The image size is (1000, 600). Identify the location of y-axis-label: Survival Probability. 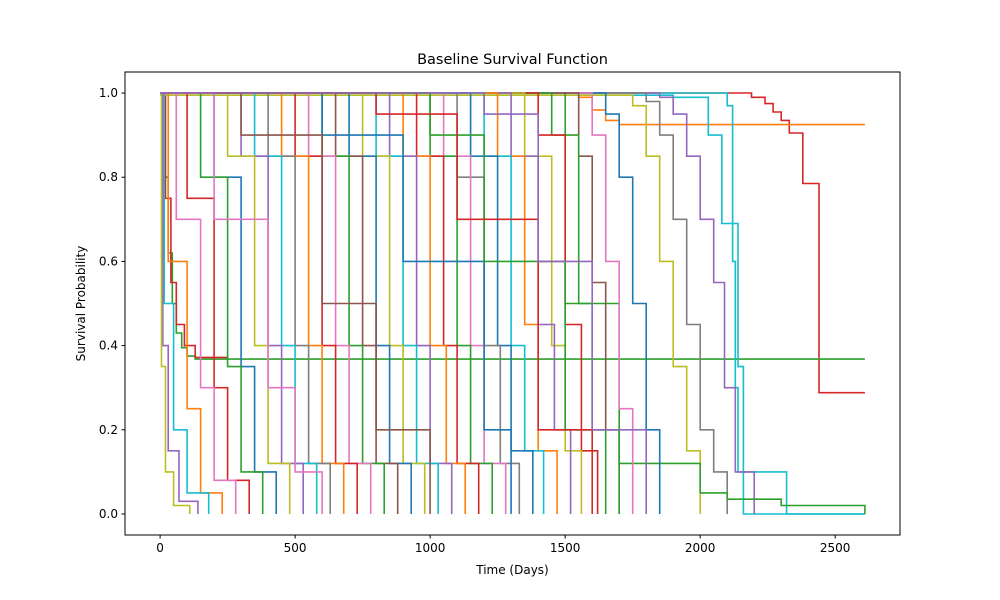
(81, 304).